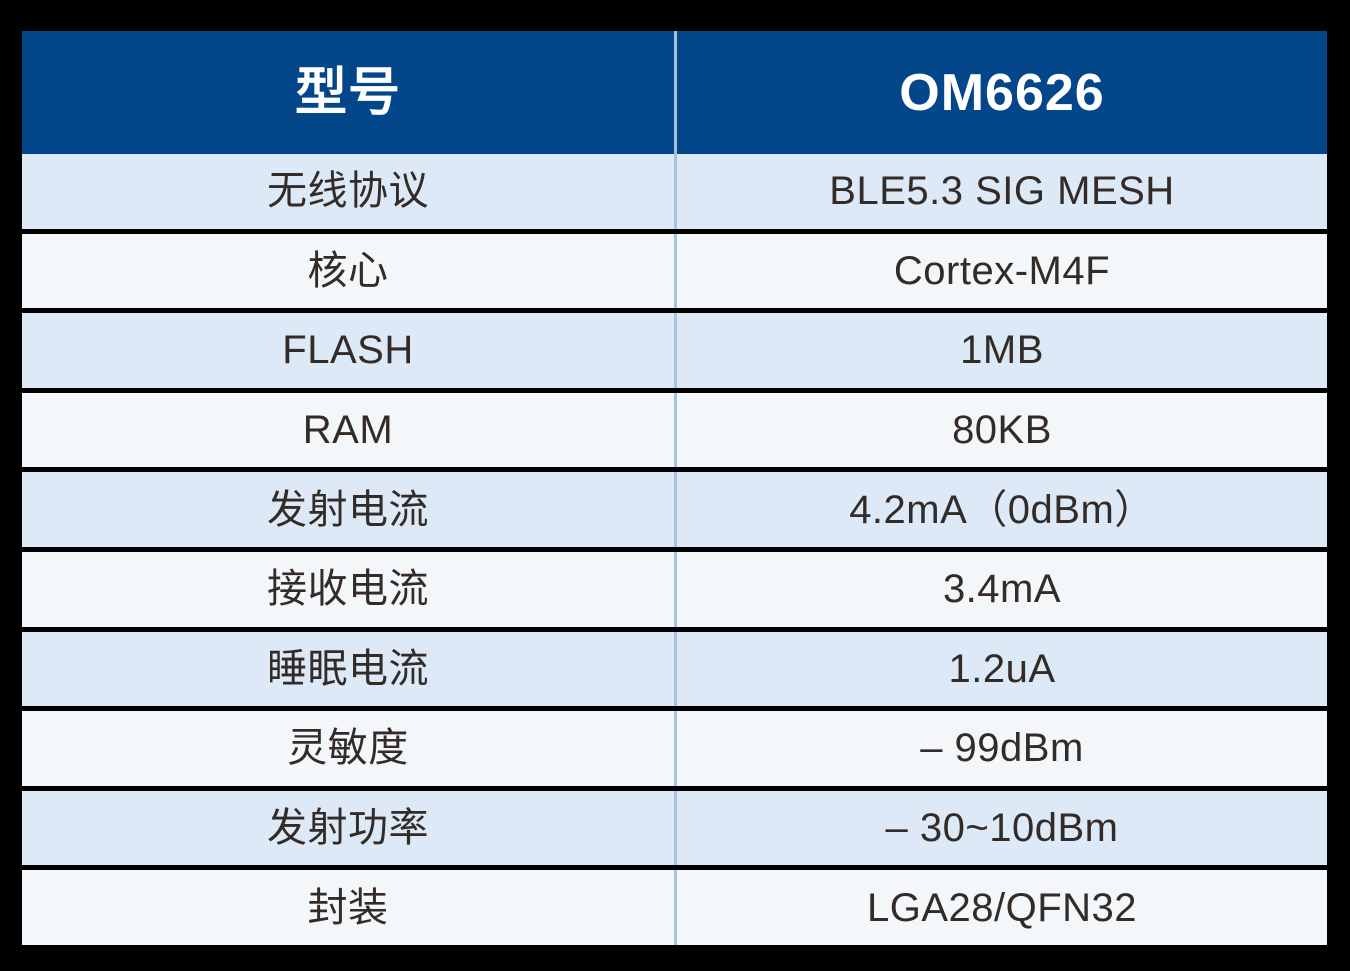 The height and width of the screenshot is (971, 1350). I want to click on header-model-label: 型号, so click(349, 92).